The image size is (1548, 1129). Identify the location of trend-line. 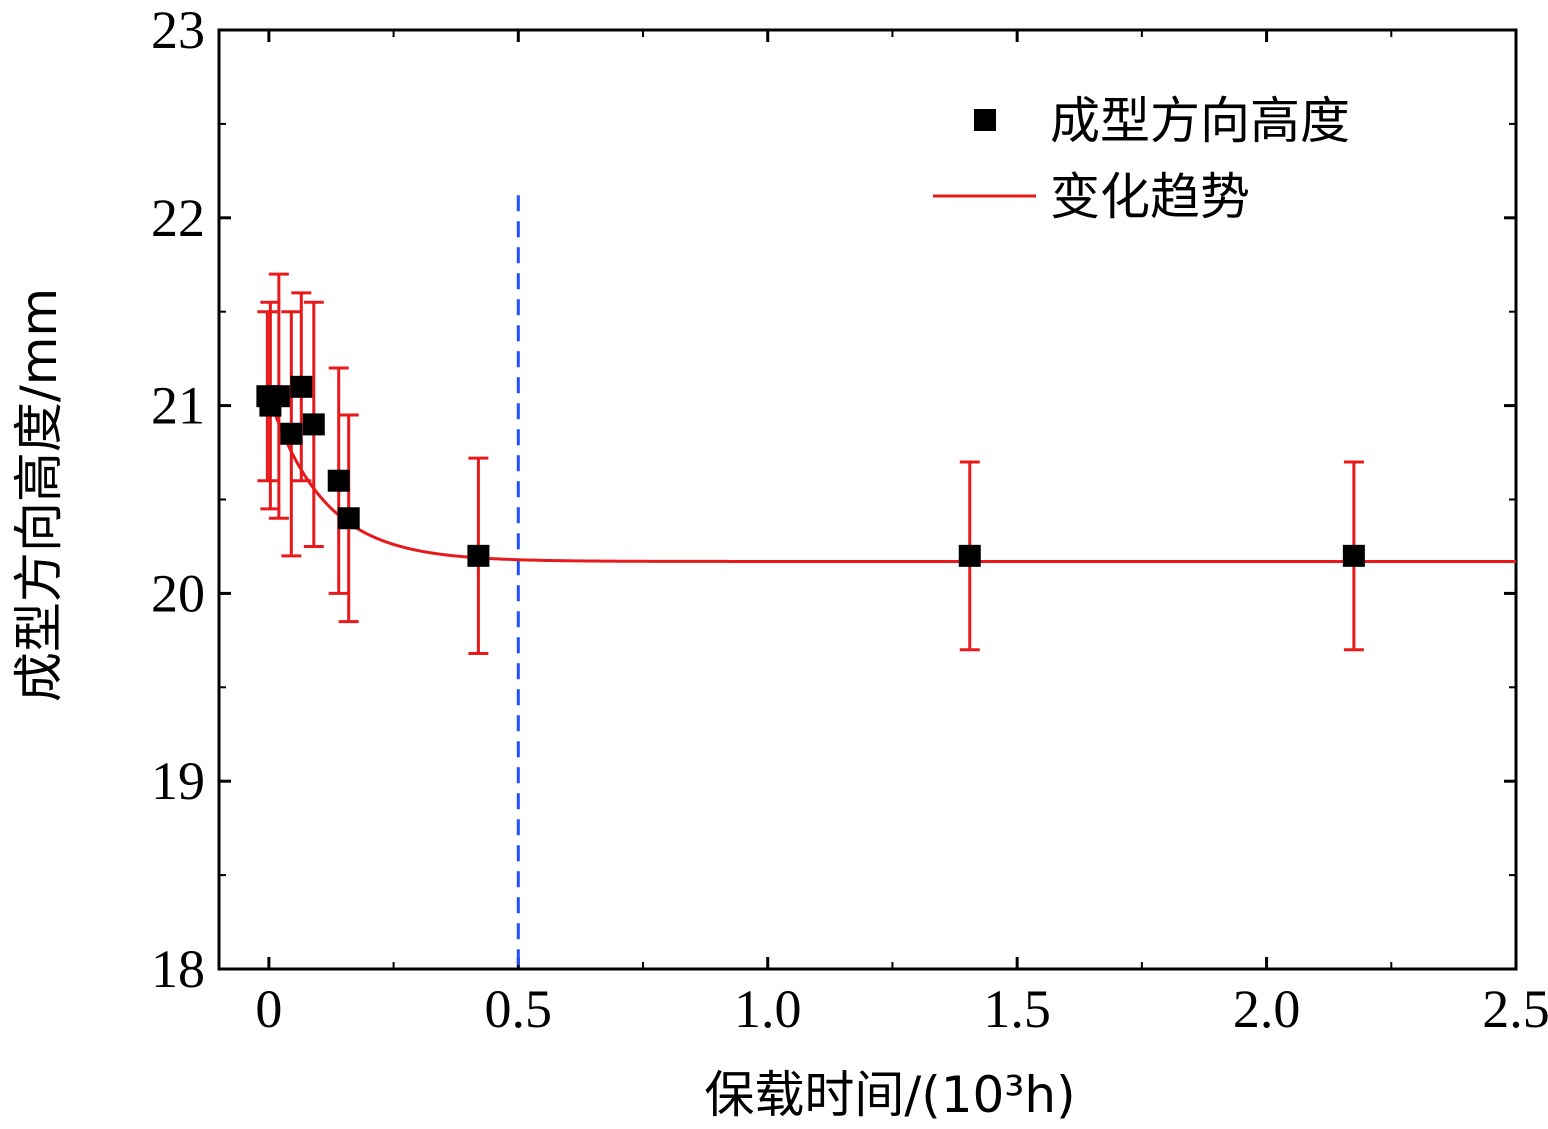
(891, 479).